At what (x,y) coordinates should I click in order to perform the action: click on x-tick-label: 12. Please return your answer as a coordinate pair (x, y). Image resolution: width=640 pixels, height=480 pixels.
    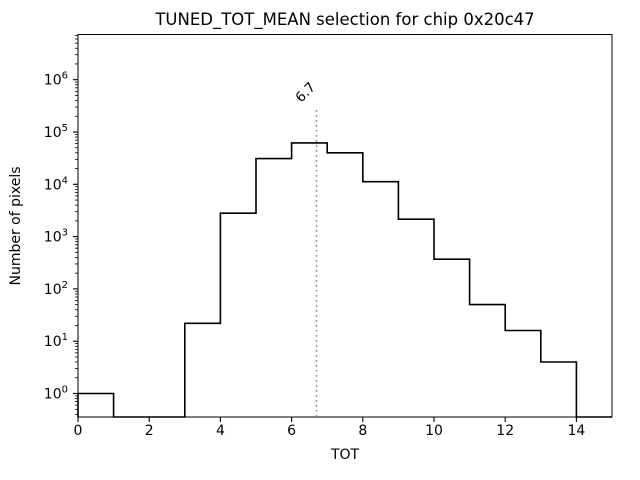
    Looking at the image, I should click on (505, 431).